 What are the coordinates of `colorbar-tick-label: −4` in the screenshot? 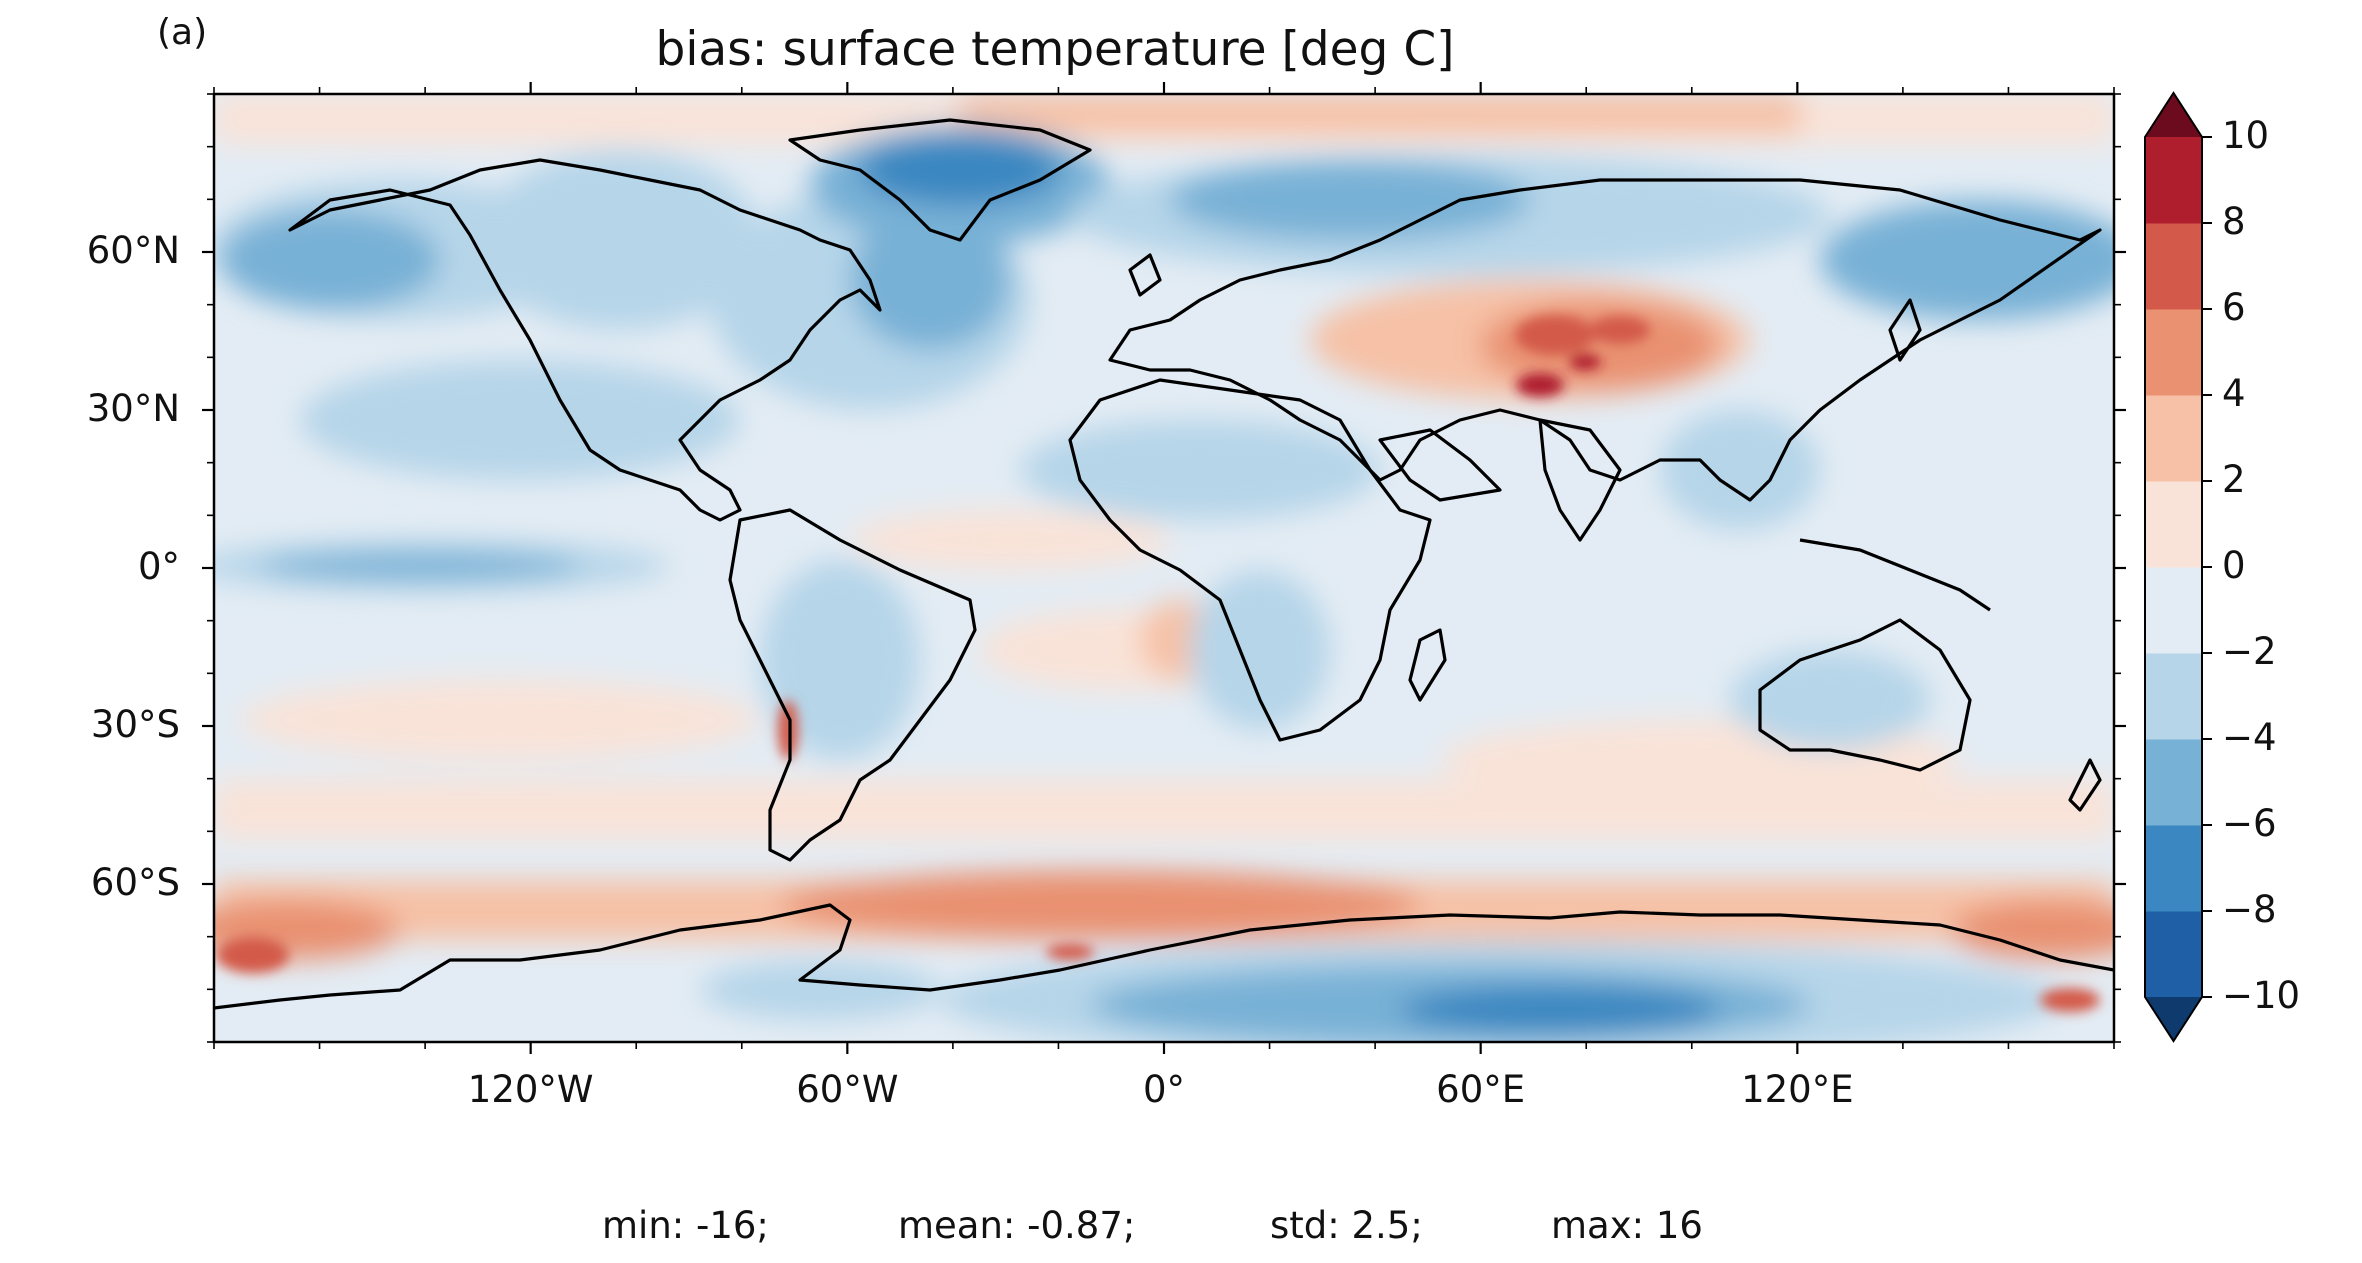 It's located at (2249, 737).